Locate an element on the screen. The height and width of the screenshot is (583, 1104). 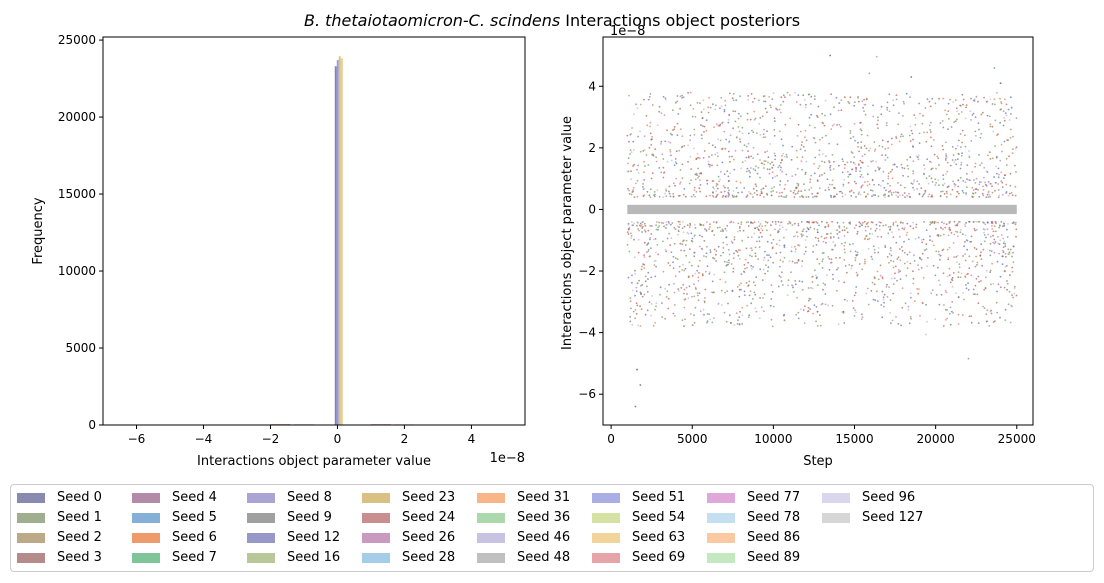
legend-item: Seed 127 is located at coordinates (872, 517).